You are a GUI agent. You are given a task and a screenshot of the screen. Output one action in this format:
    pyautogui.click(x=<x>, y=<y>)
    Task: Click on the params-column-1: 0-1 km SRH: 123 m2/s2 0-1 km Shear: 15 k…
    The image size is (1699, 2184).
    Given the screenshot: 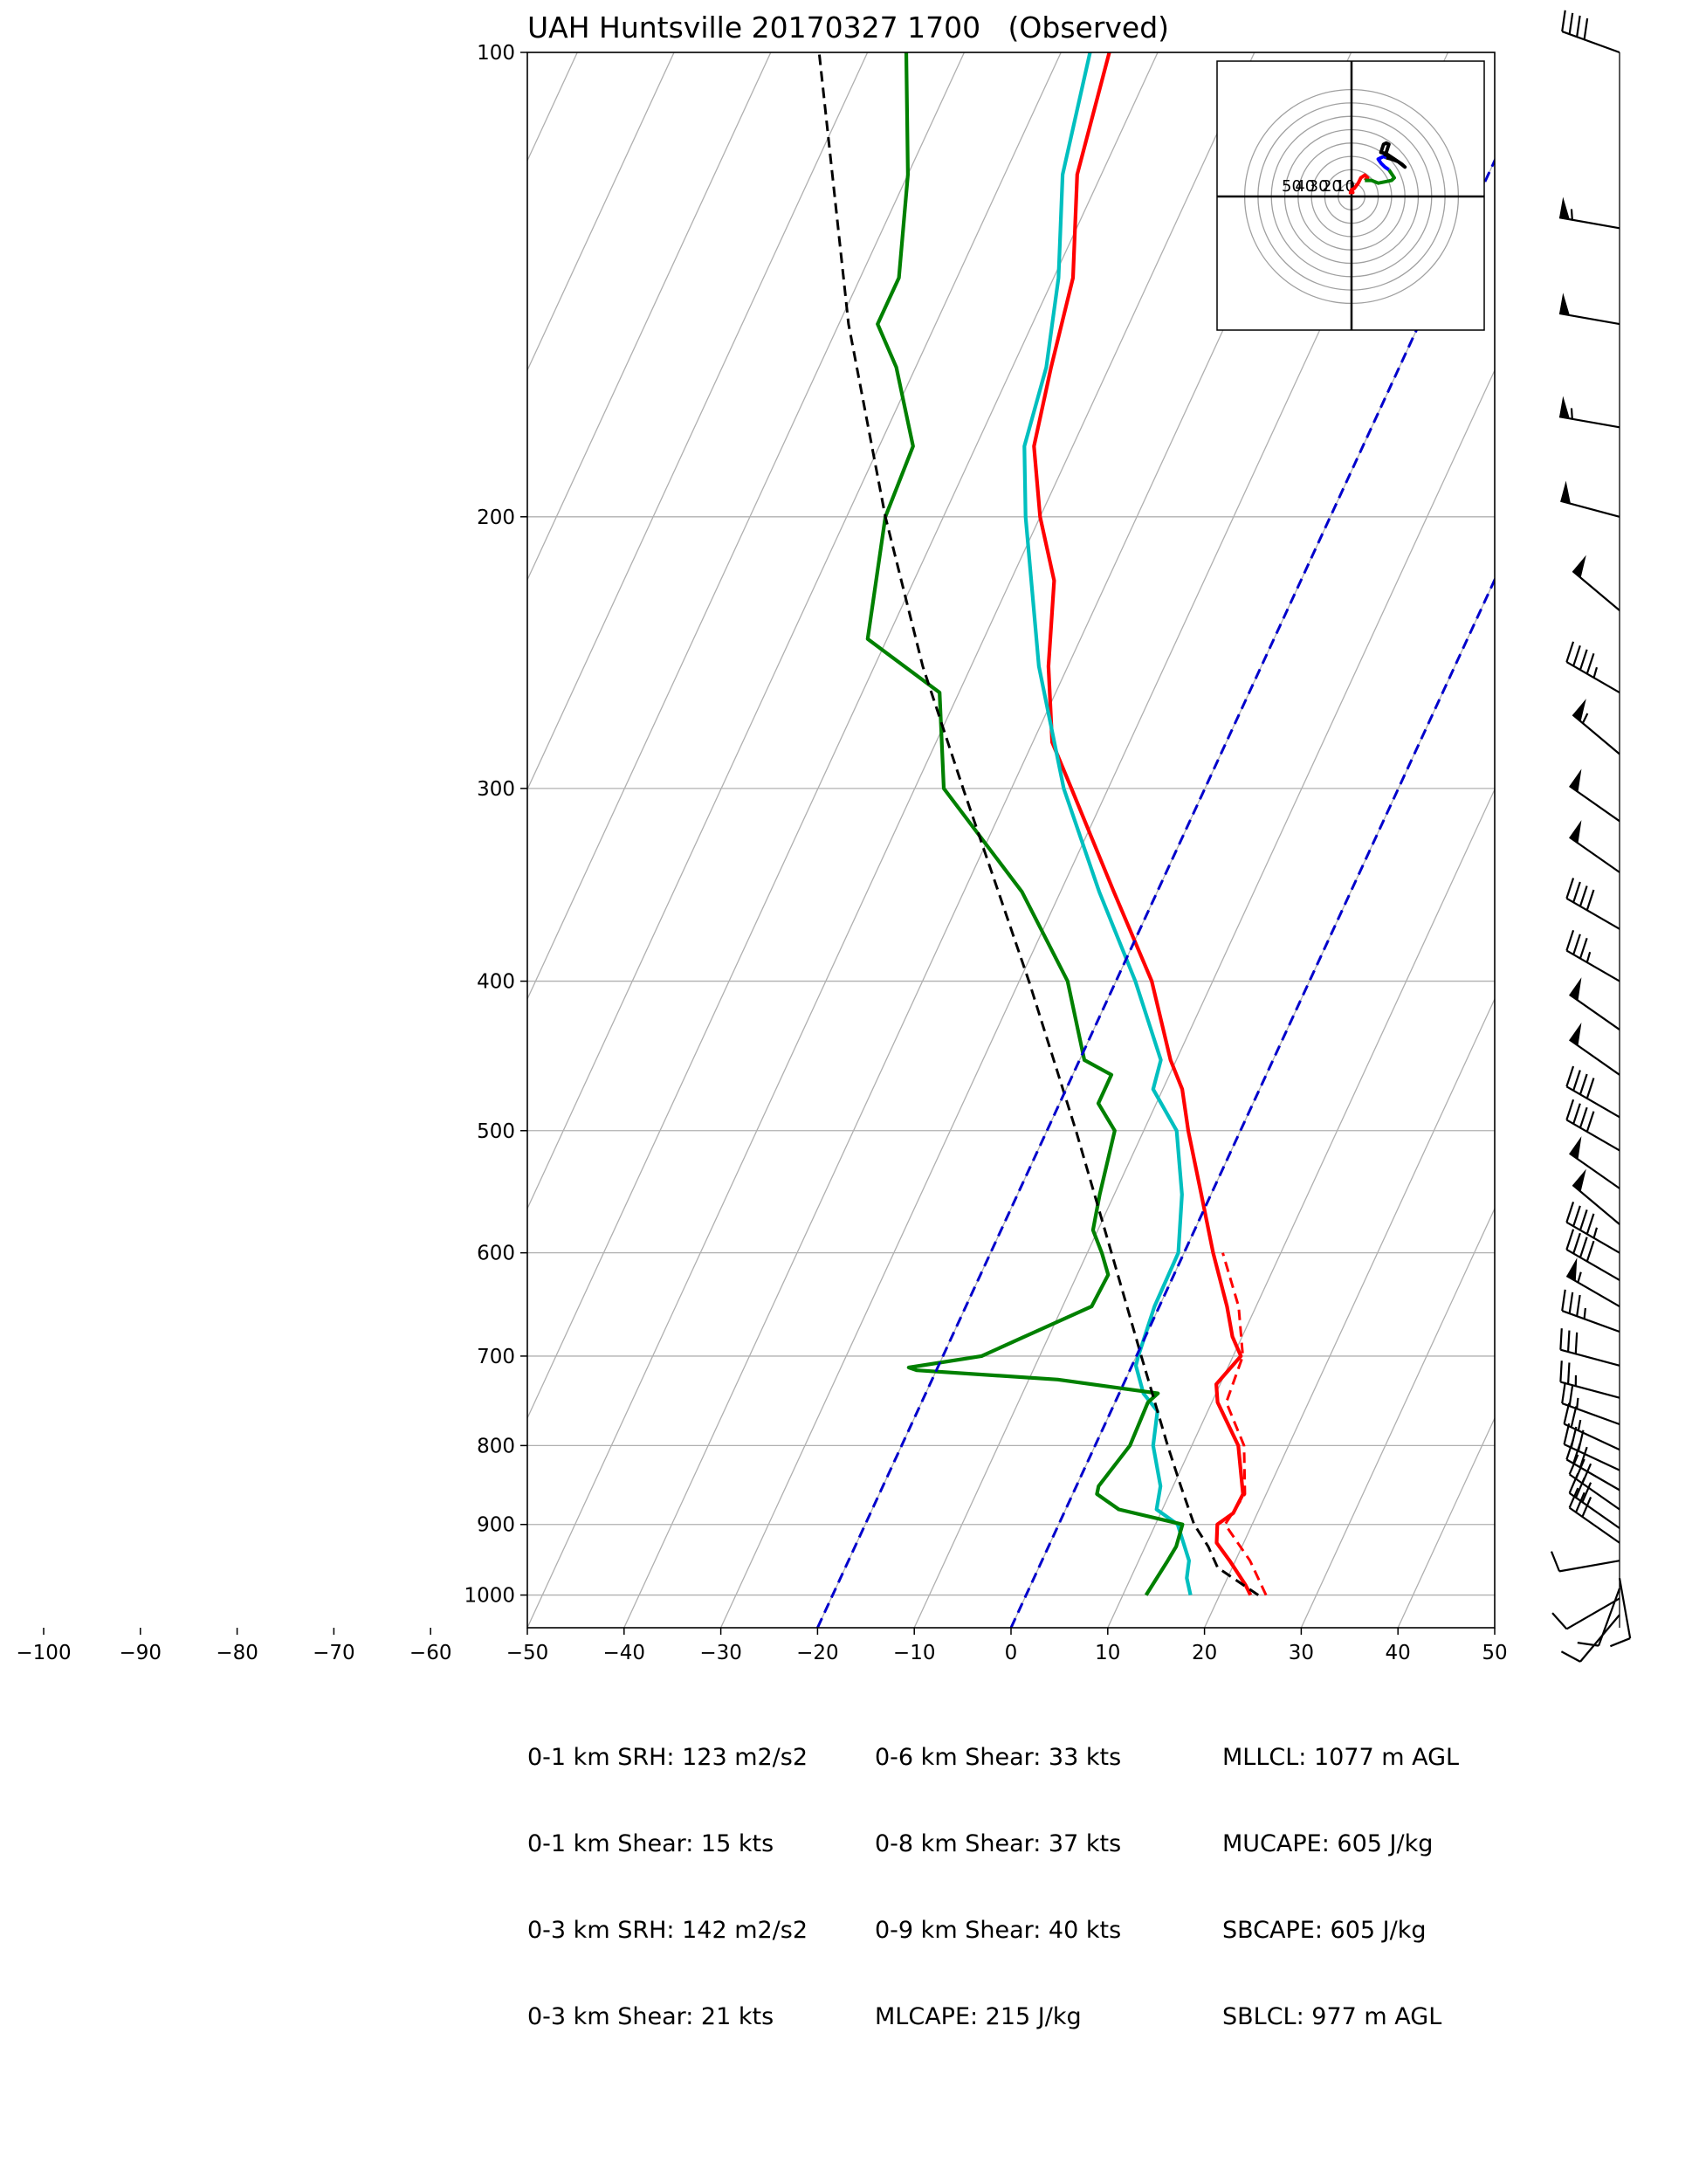 What is the action you would take?
    pyautogui.click(x=667, y=1872)
    